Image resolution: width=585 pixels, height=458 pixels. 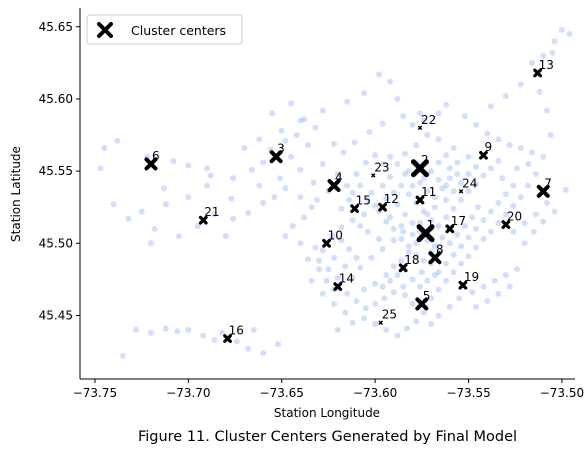 I want to click on center-label: 4, so click(x=339, y=178).